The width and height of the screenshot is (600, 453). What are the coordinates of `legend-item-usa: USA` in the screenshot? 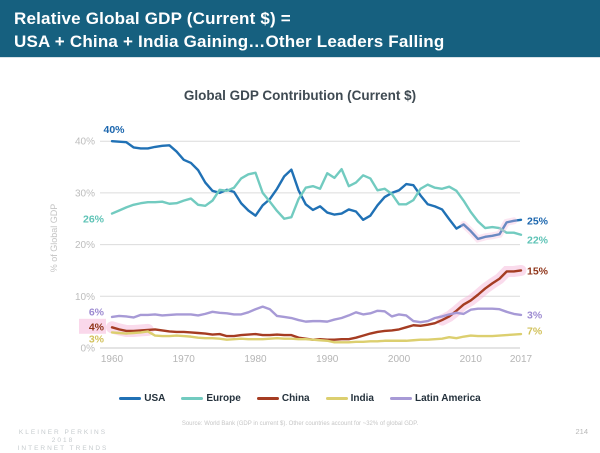 It's located at (142, 398).